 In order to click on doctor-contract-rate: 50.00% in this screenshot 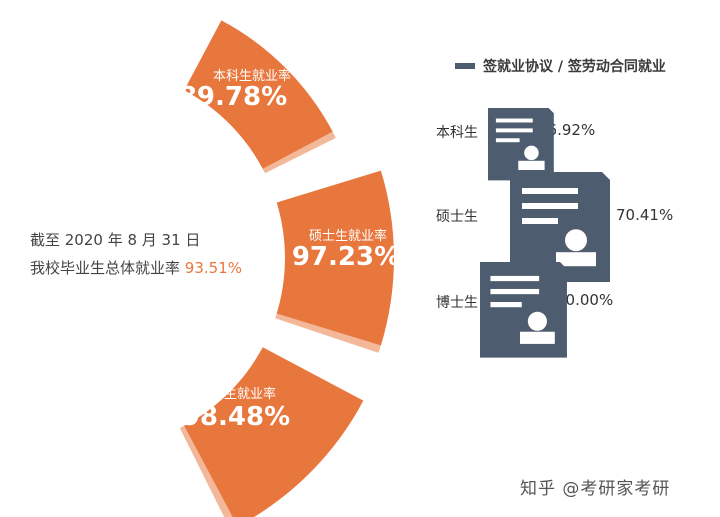, I will do `click(585, 300)`.